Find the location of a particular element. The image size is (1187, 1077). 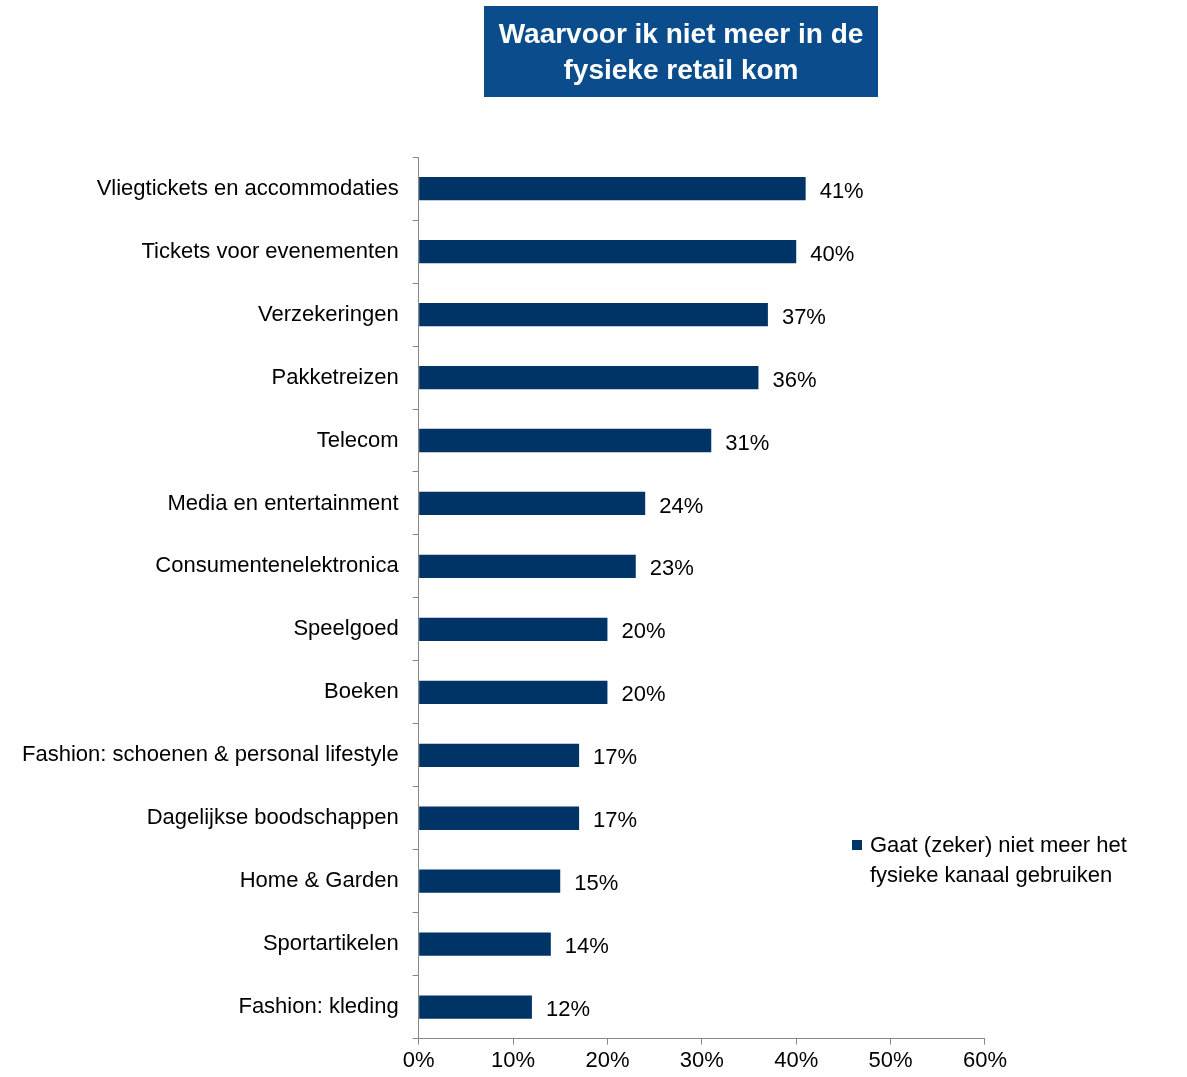

x-tick-label: 30% is located at coordinates (701, 1059).